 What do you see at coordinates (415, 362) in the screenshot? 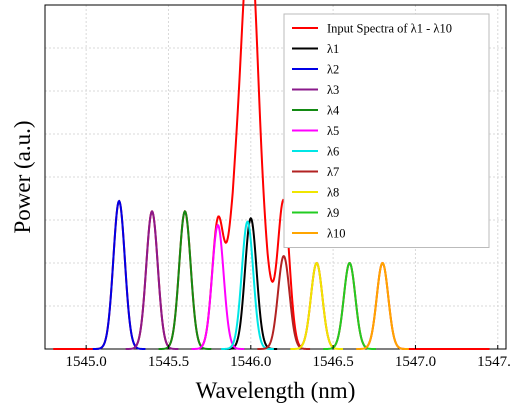
I see `x-tick-label-4: 1547.0` at bounding box center [415, 362].